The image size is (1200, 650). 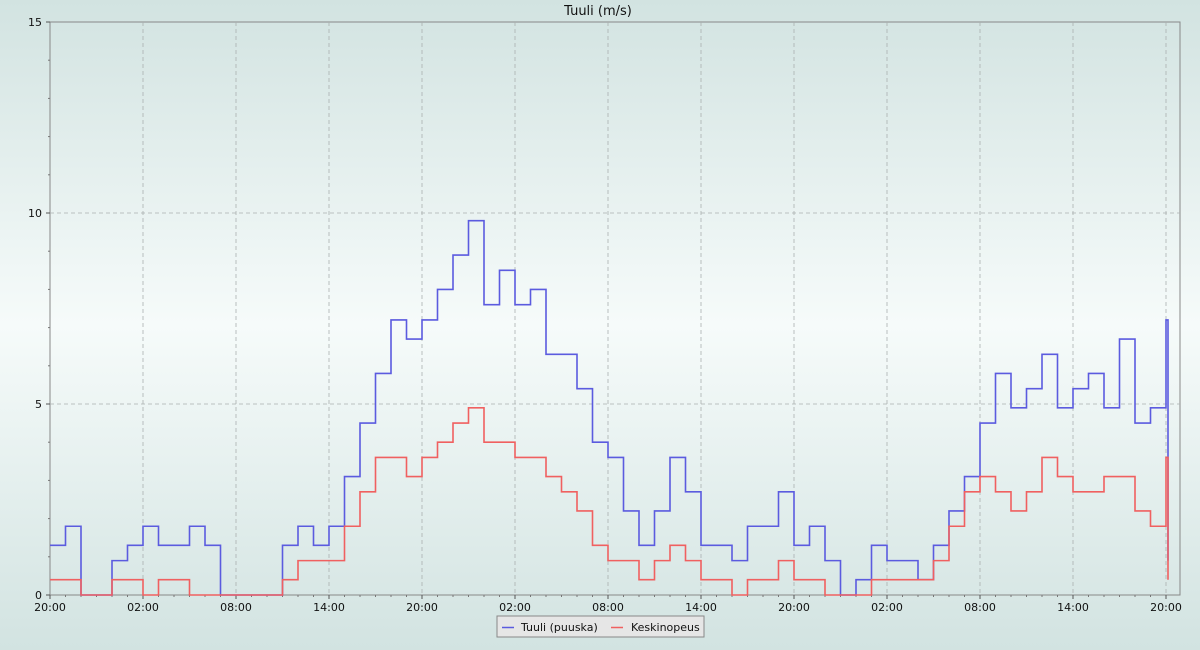 I want to click on legend-label-gust: Tuuli (puuska), so click(x=559, y=627).